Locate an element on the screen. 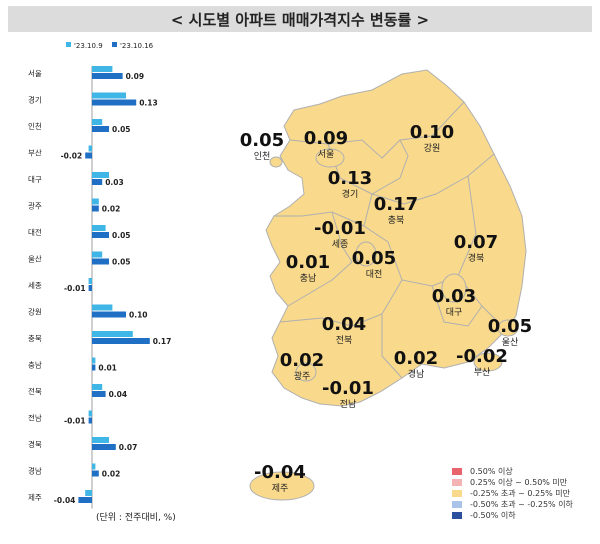  region-value: 0.17 is located at coordinates (396, 204).